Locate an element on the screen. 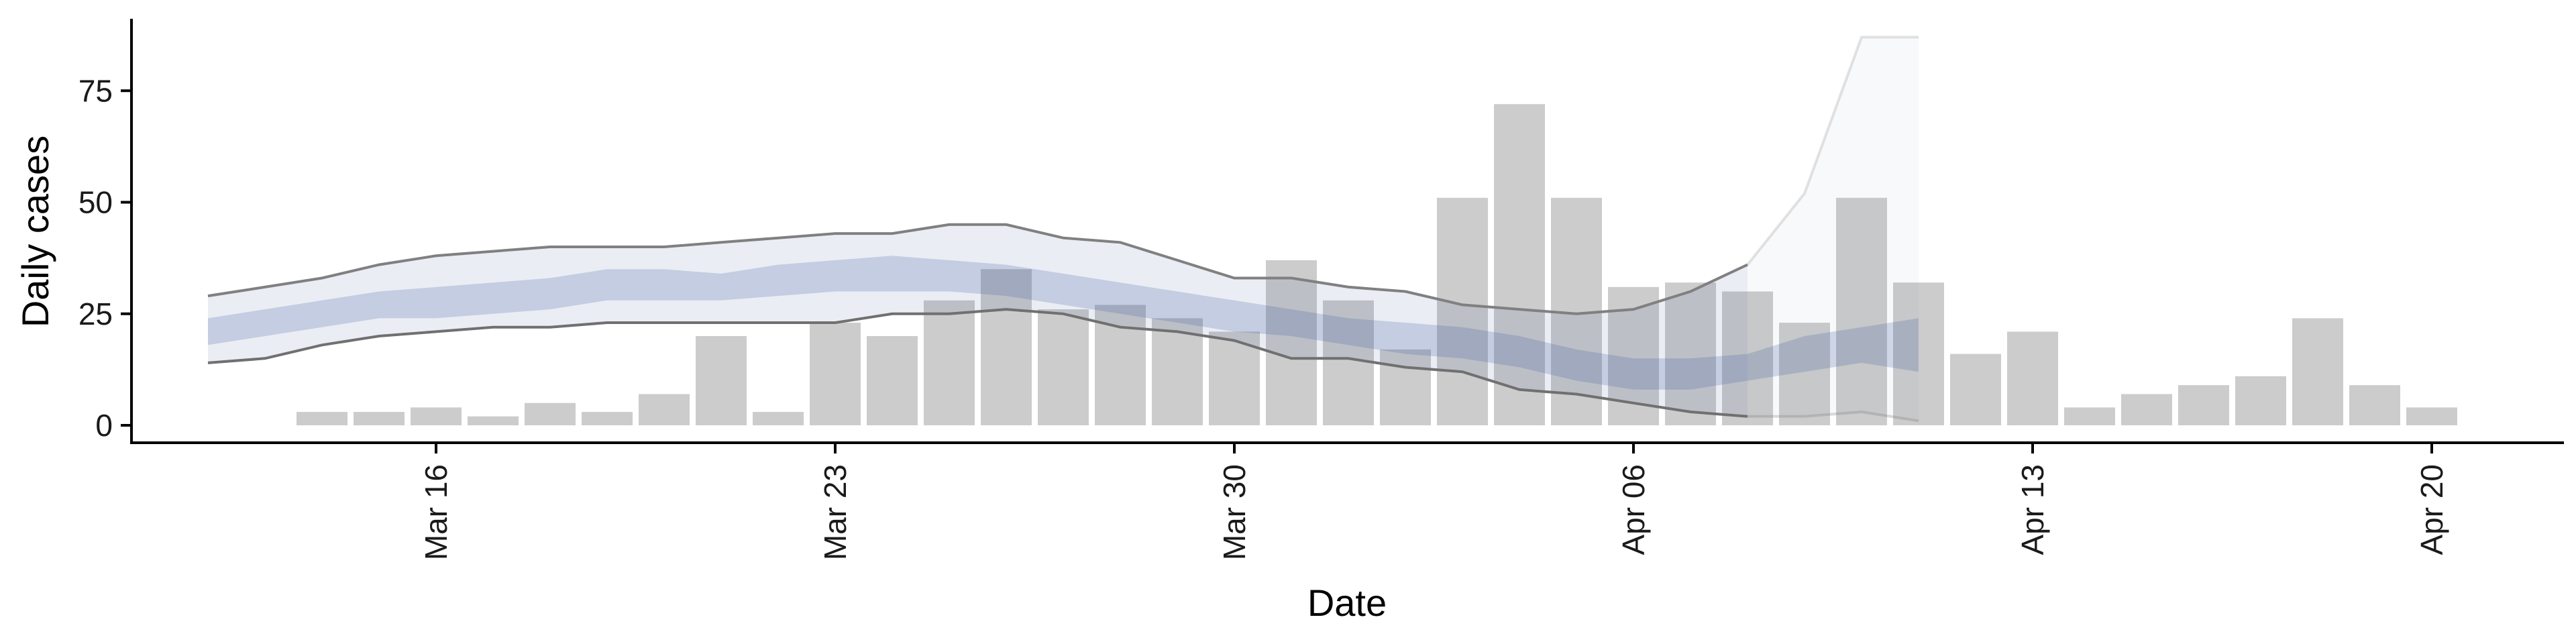 Image resolution: width=2576 pixels, height=644 pixels. x-tick-label-2020-04-13: Apr 13 is located at coordinates (2032, 509).